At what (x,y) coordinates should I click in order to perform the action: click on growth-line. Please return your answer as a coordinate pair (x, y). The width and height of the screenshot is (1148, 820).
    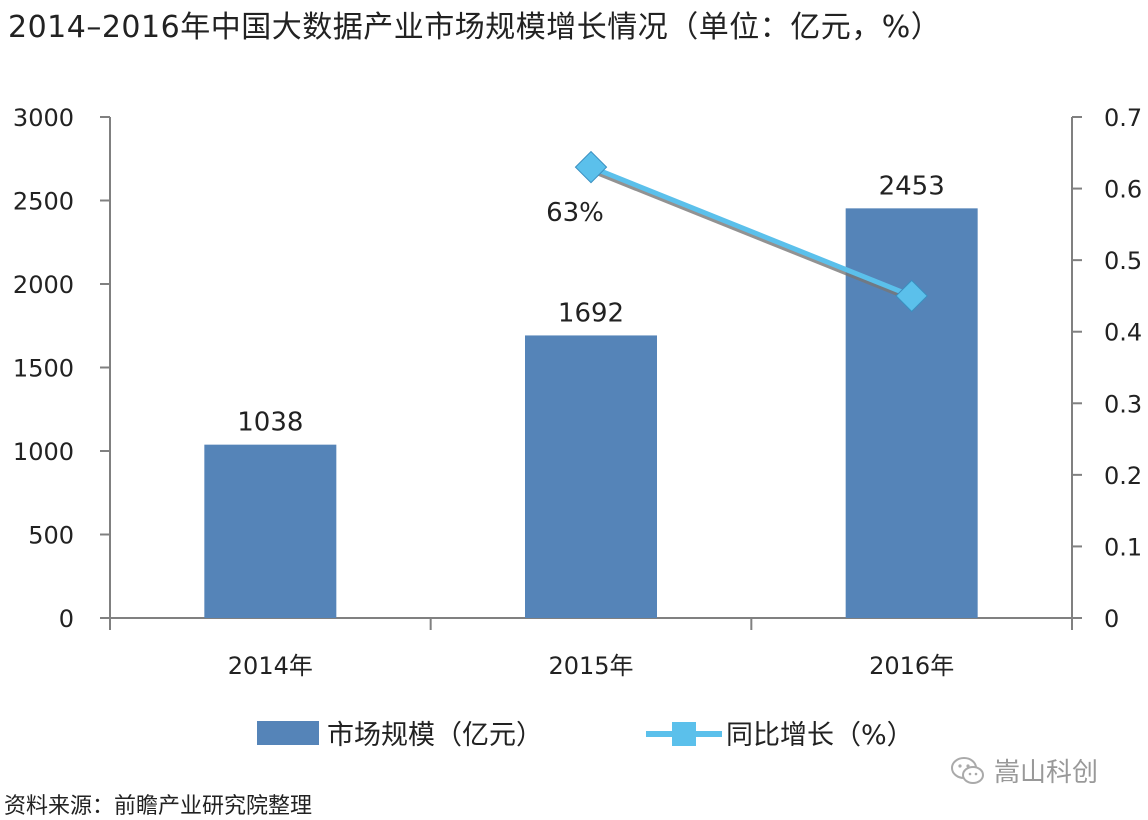
    Looking at the image, I should click on (751, 231).